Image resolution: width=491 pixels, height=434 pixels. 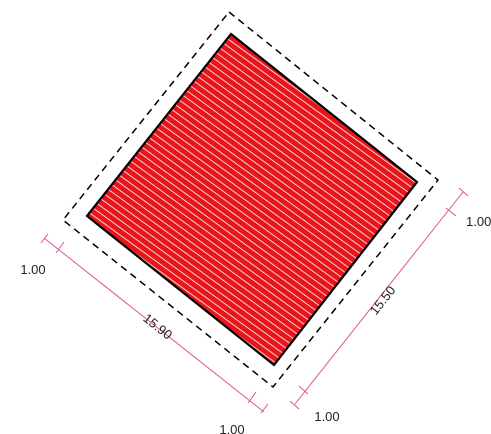 I want to click on dimension-label-offset-bottom-right: 1.00, so click(x=326, y=416).